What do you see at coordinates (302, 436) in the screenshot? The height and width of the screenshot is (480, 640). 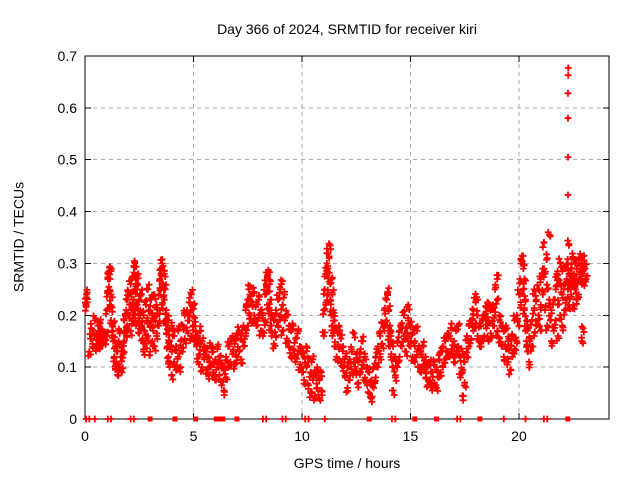 I see `x-tick-label: 10` at bounding box center [302, 436].